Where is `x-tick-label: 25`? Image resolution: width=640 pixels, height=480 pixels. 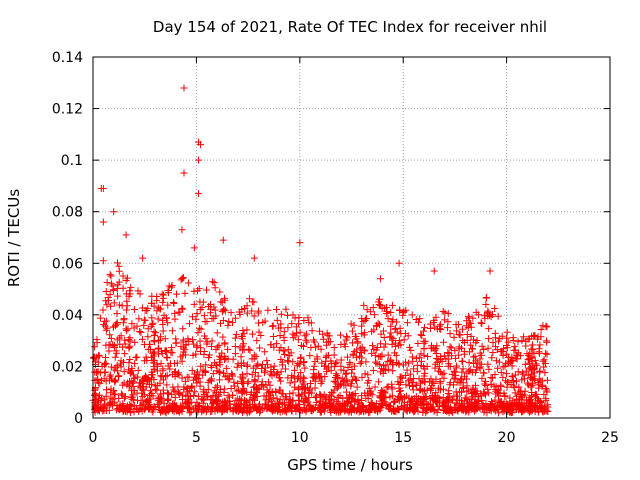 x-tick-label: 25 is located at coordinates (610, 438).